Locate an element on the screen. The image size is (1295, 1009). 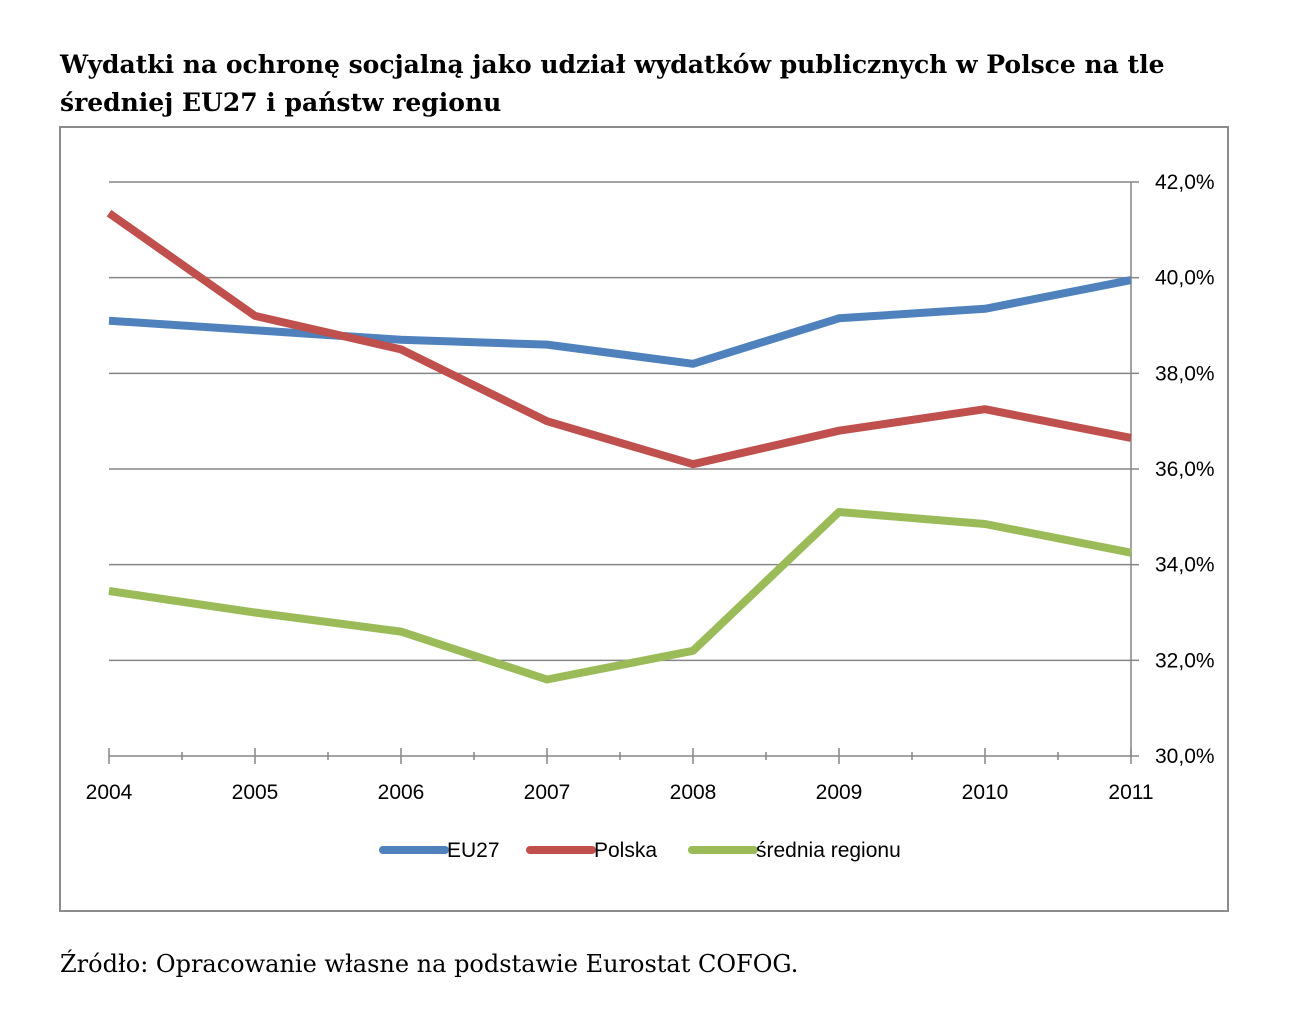
series-line-średnia-regionu is located at coordinates (620, 596).